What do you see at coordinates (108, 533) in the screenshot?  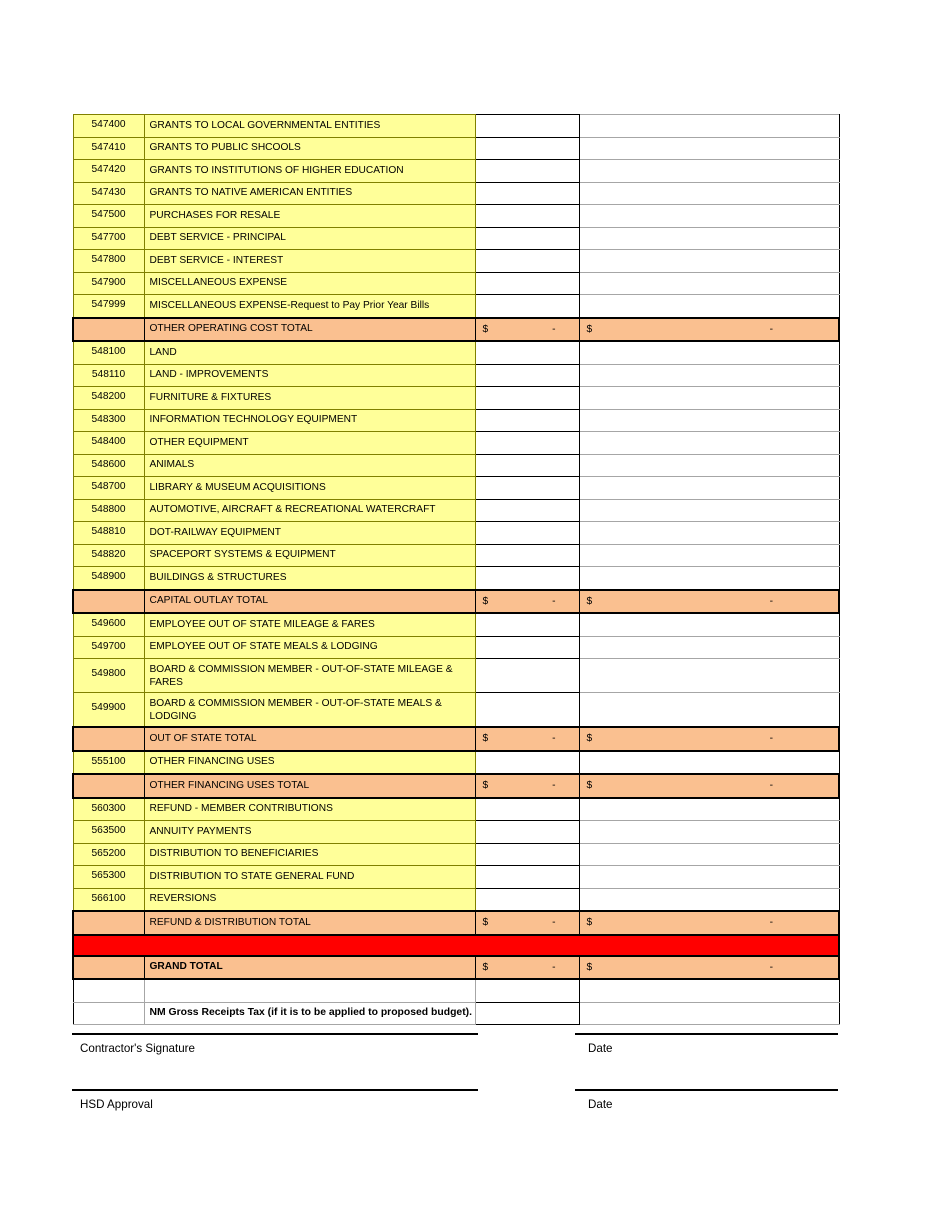 I see `account-code-cell: 548810` at bounding box center [108, 533].